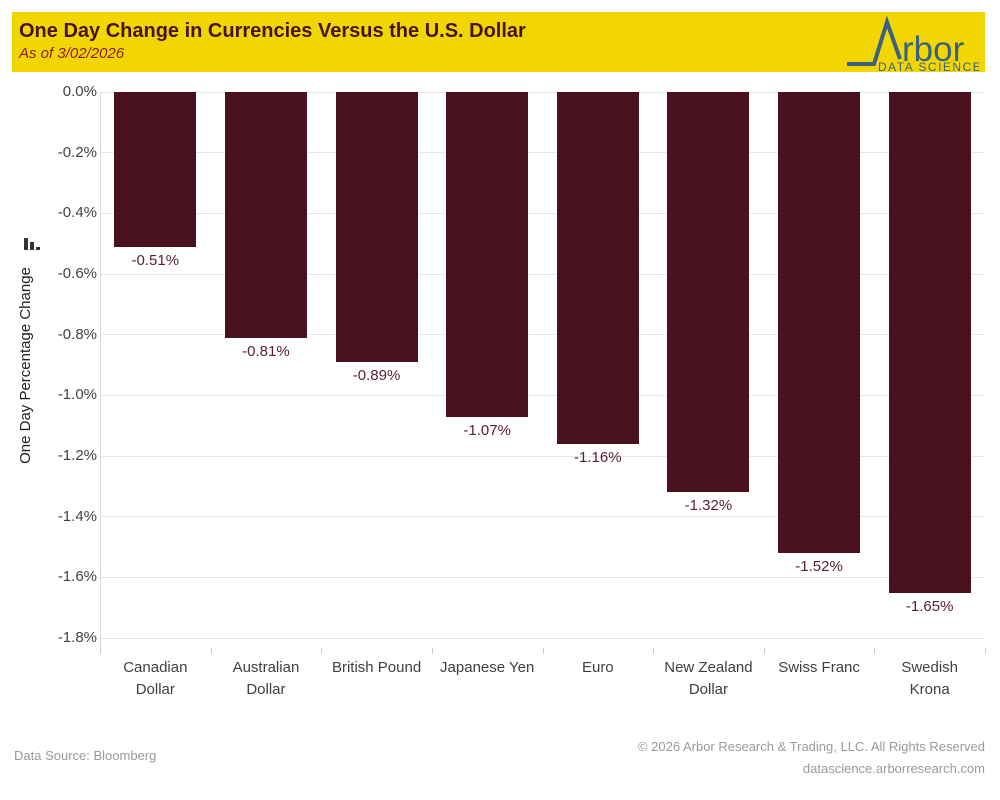 Image resolution: width=1000 pixels, height=800 pixels. Describe the element at coordinates (100, 373) in the screenshot. I see `y-axis-line` at that location.